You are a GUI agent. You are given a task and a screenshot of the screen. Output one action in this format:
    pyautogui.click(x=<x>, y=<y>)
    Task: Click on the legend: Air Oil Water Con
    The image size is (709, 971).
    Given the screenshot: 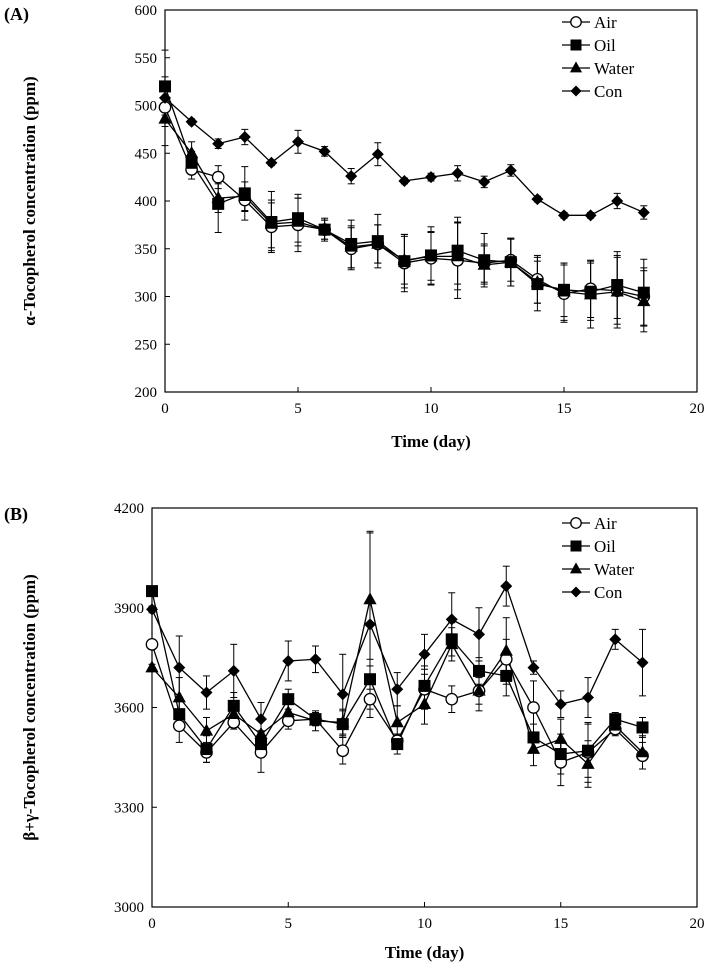 What is the action you would take?
    pyautogui.click(x=598, y=558)
    